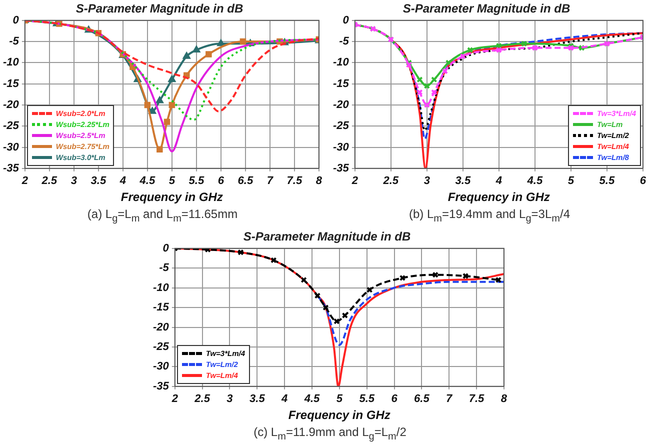 The width and height of the screenshot is (649, 447). What do you see at coordinates (162, 215) in the screenshot?
I see `text: (a) L$_{g}$=L$_{m}$ and L$_{m}$=11.65mm` at bounding box center [162, 215].